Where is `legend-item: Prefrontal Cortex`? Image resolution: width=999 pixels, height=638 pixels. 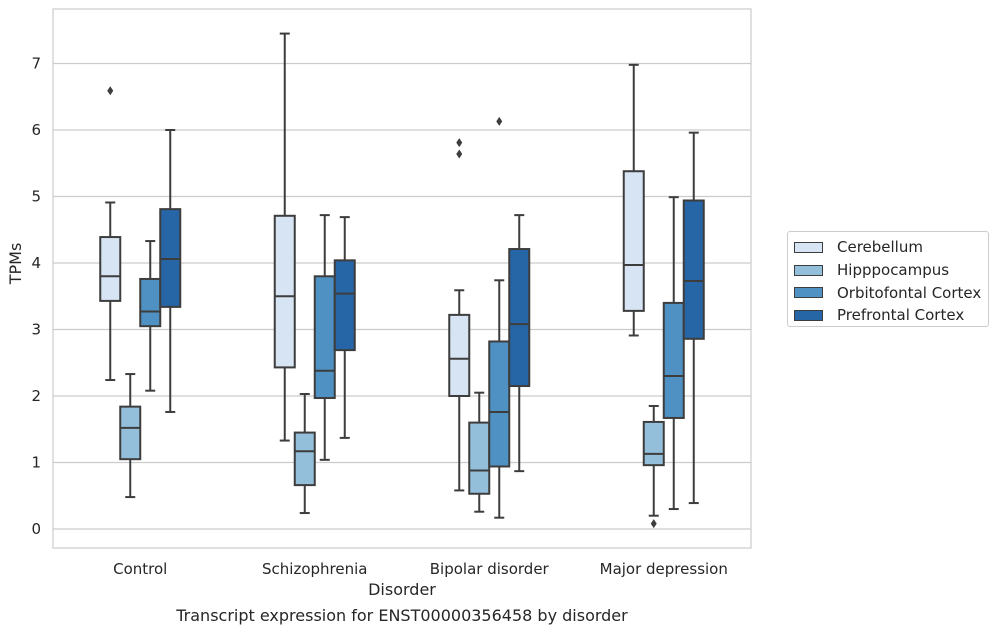
legend-item: Prefrontal Cortex is located at coordinates (891, 315).